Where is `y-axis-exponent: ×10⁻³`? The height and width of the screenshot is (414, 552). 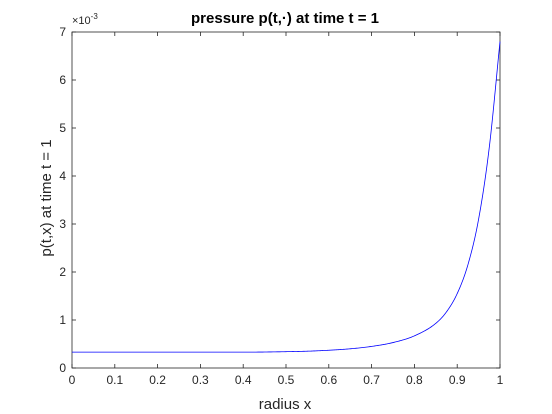 y-axis-exponent: ×10⁻³ is located at coordinates (85, 19).